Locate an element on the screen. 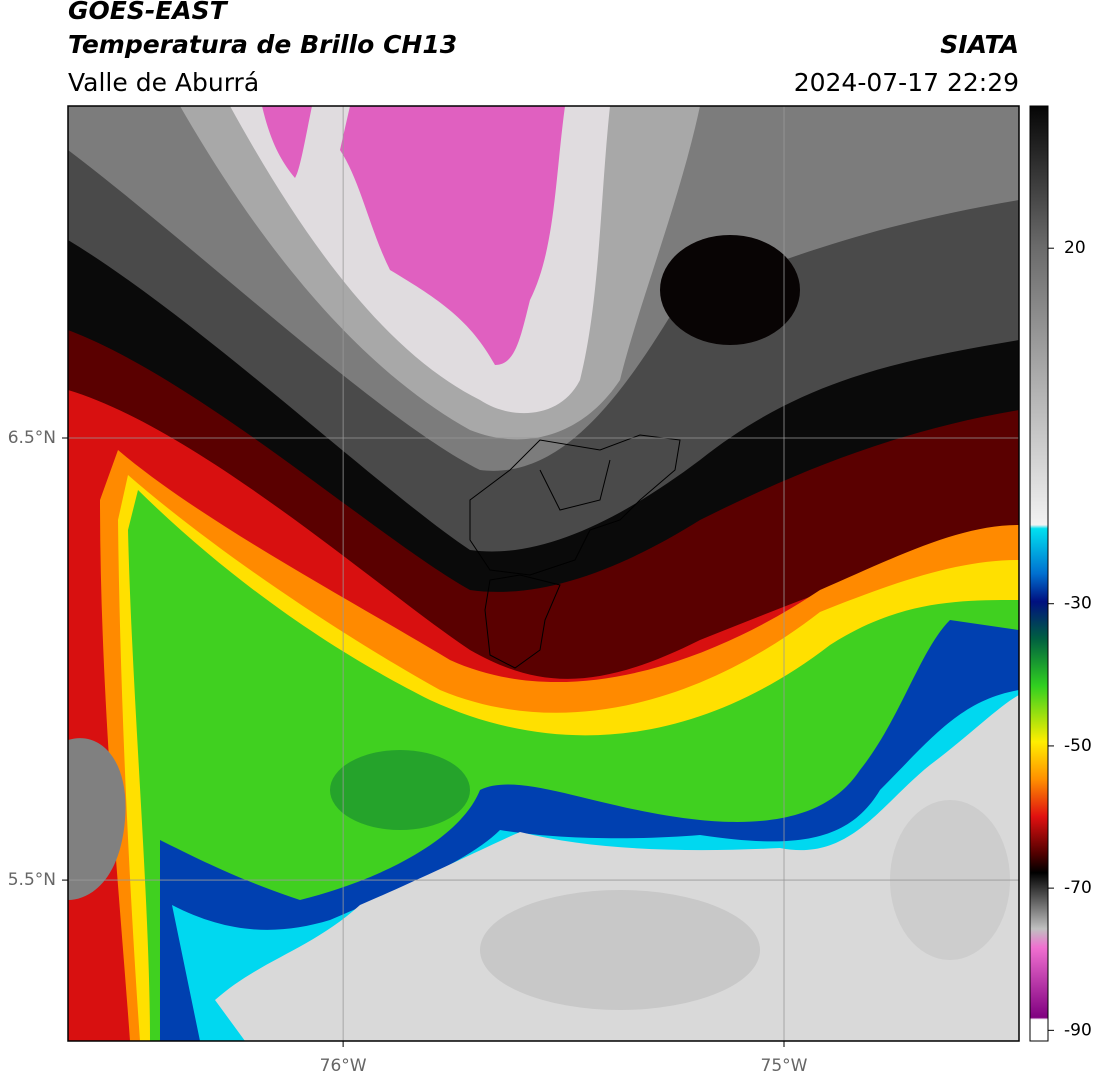  x-tick-label: 76°W is located at coordinates (343, 1066).